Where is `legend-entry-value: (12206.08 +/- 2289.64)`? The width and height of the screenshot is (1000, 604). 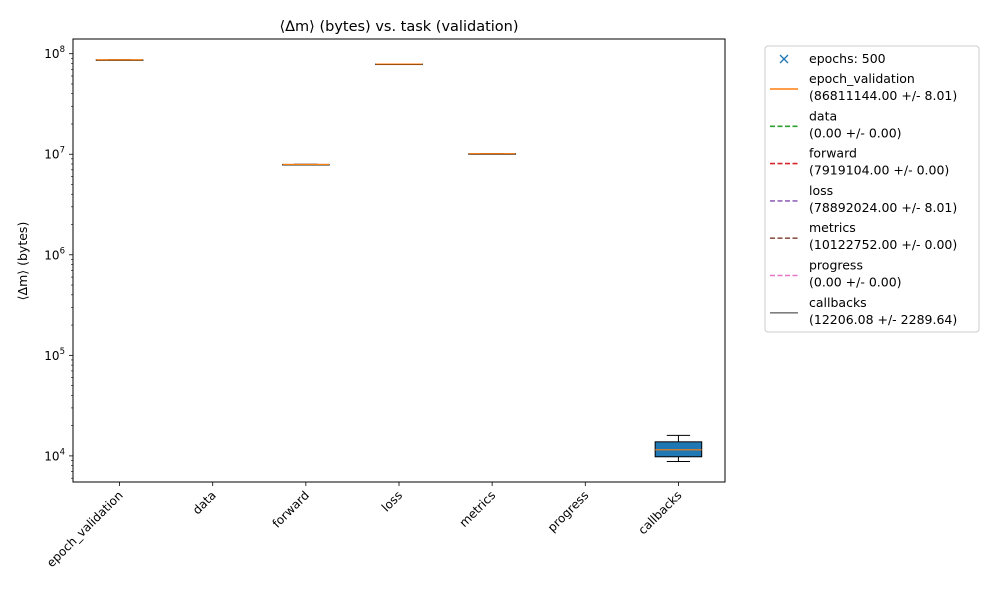
legend-entry-value: (12206.08 +/- 2289.64) is located at coordinates (883, 319).